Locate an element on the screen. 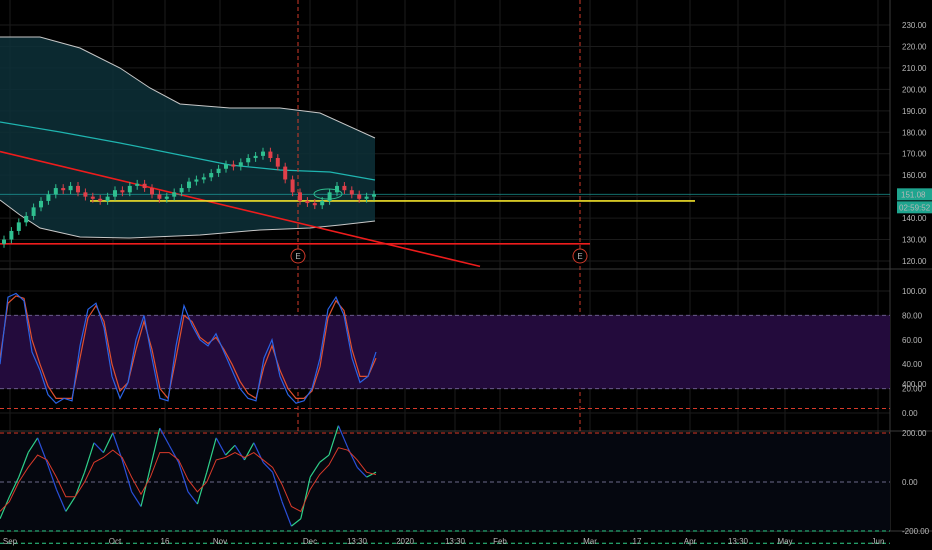 The width and height of the screenshot is (932, 550). event-marker-label-2: E is located at coordinates (579, 256).